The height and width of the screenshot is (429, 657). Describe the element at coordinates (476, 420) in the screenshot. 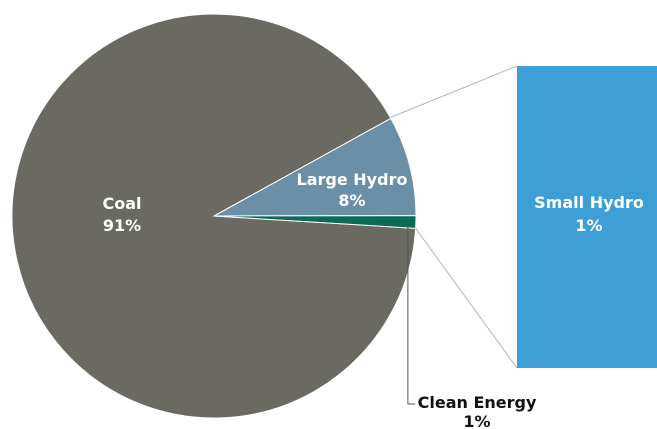

I see `label-clean-energy-value: 1%` at that location.